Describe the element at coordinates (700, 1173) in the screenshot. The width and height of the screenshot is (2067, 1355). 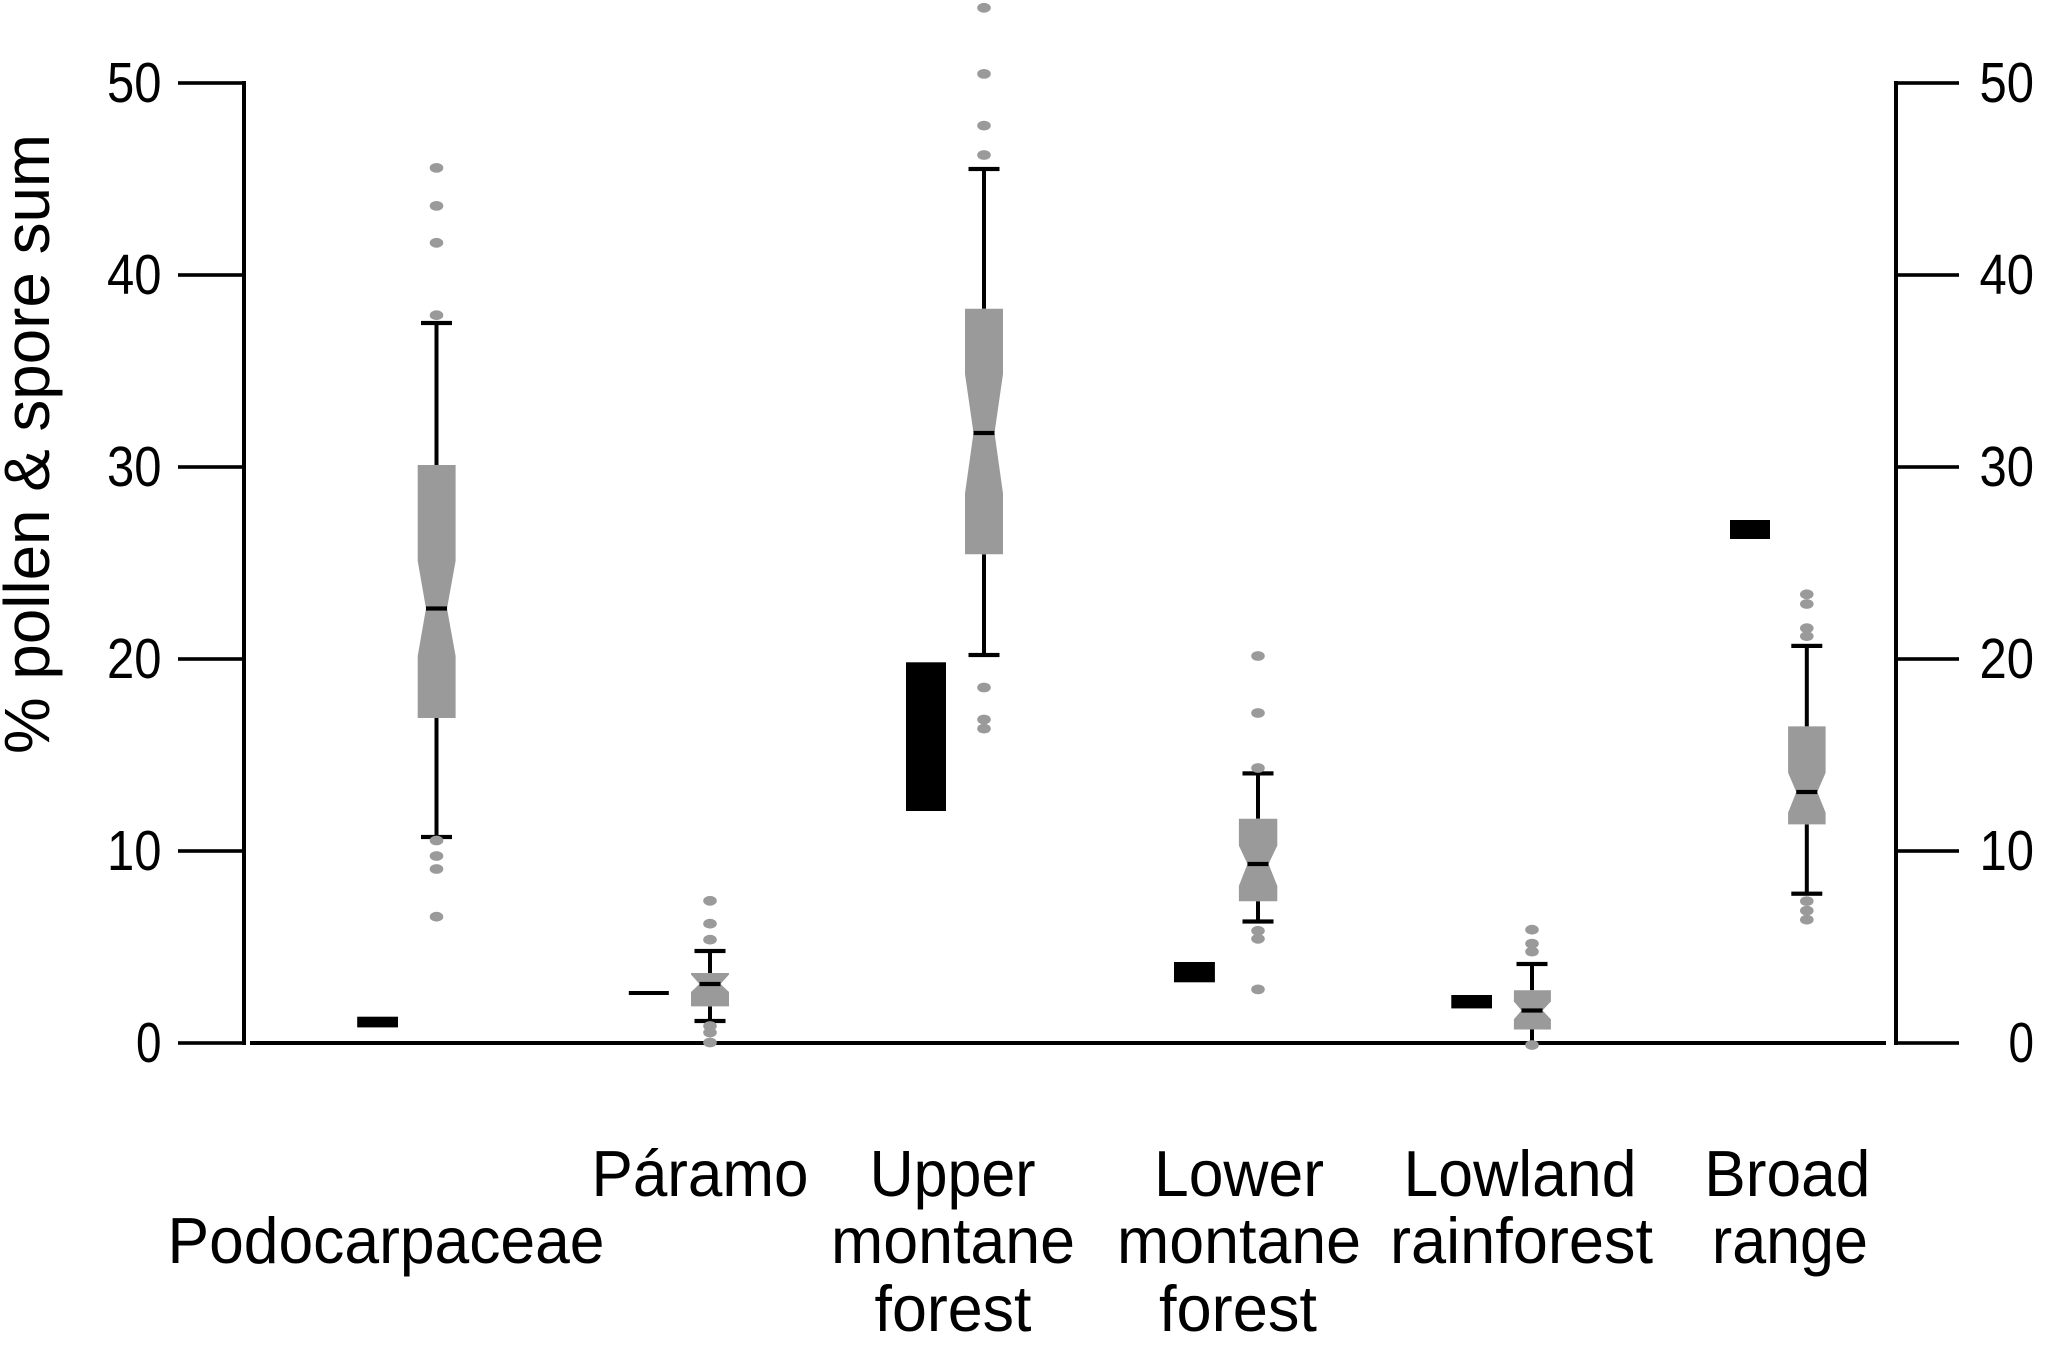
I see `svg-text: Páramo` at that location.